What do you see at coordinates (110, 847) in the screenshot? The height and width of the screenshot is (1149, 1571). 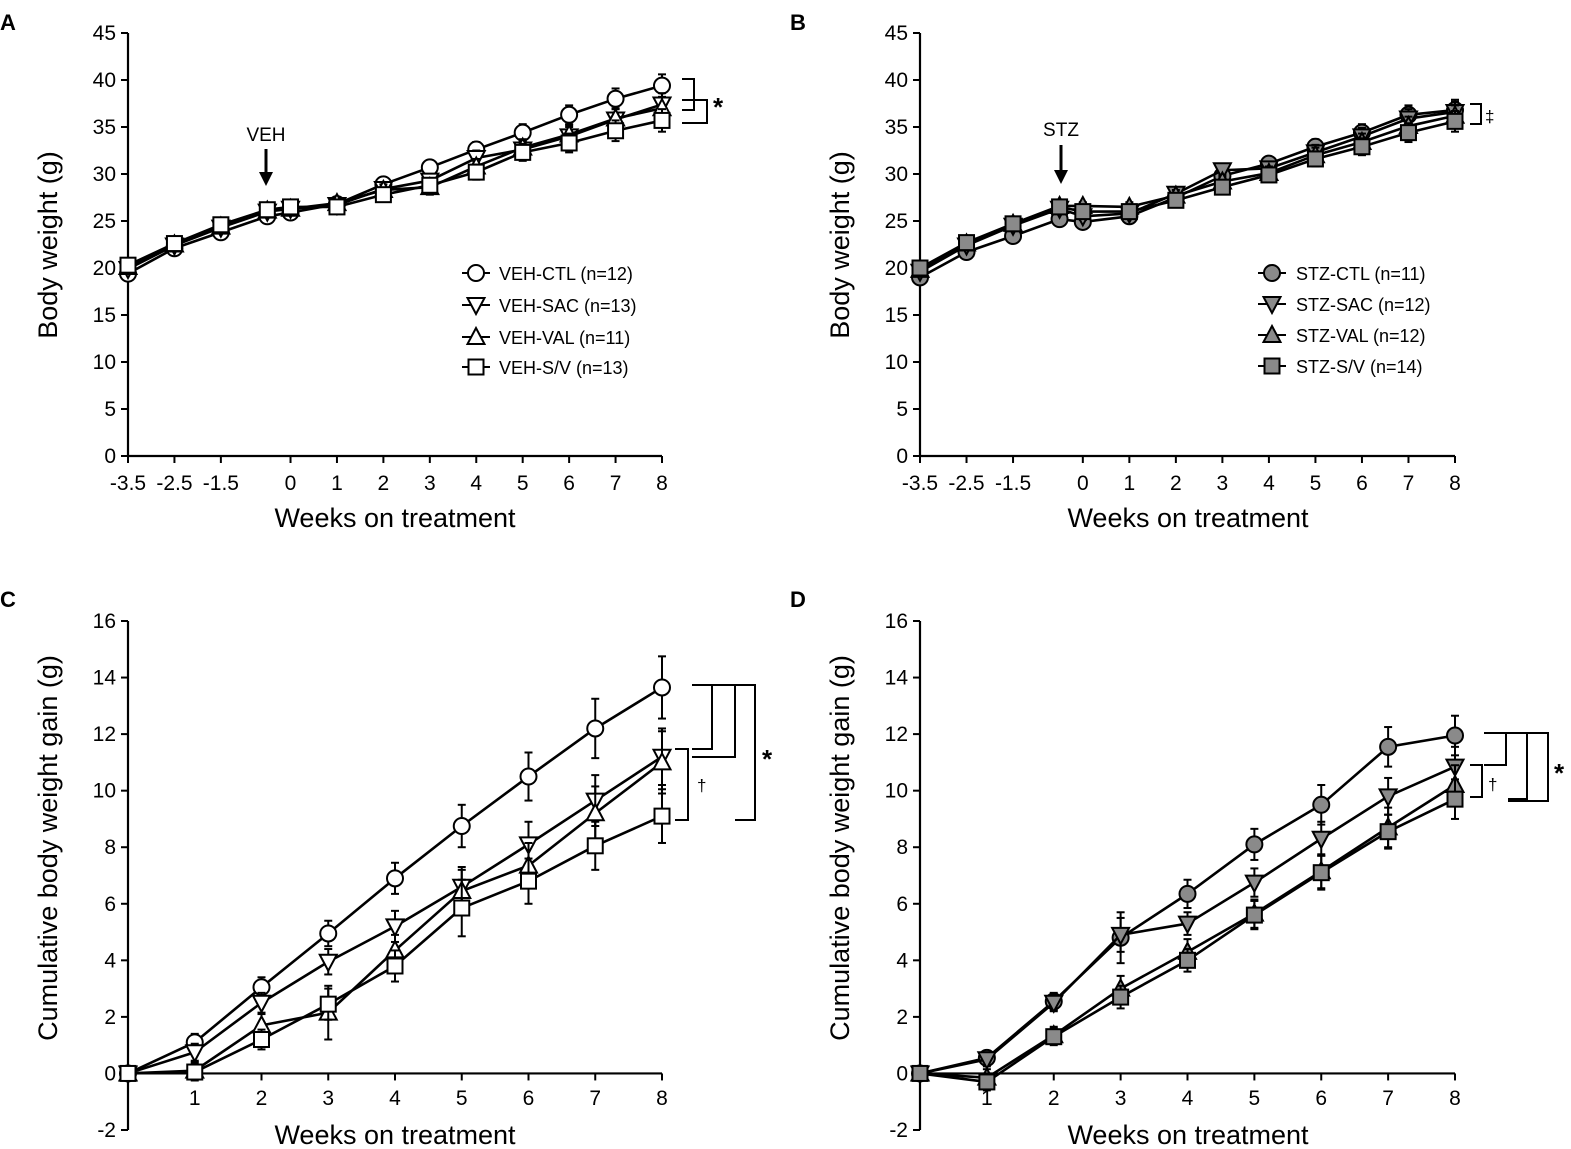 I see `y-tick-label: 8` at bounding box center [110, 847].